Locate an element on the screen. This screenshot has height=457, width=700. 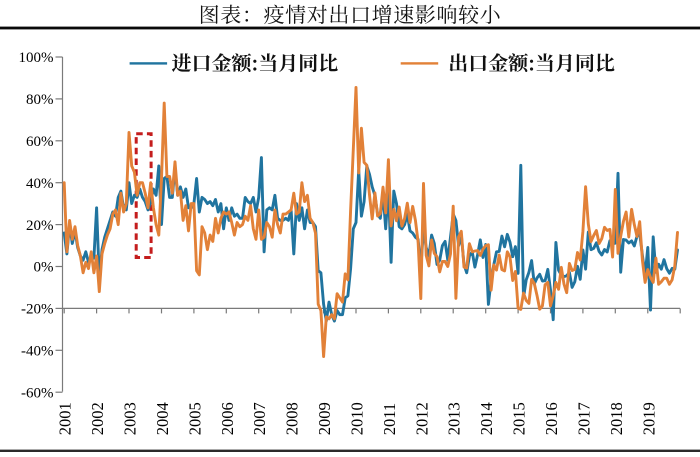
svg-text: 2002 is located at coordinates (97, 418).